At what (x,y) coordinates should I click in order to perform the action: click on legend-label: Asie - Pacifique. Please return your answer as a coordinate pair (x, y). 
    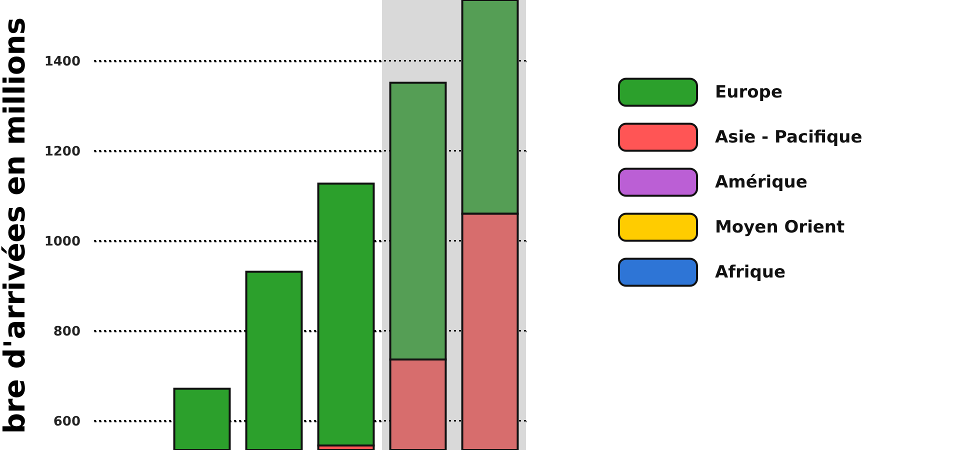
    Looking at the image, I should click on (788, 137).